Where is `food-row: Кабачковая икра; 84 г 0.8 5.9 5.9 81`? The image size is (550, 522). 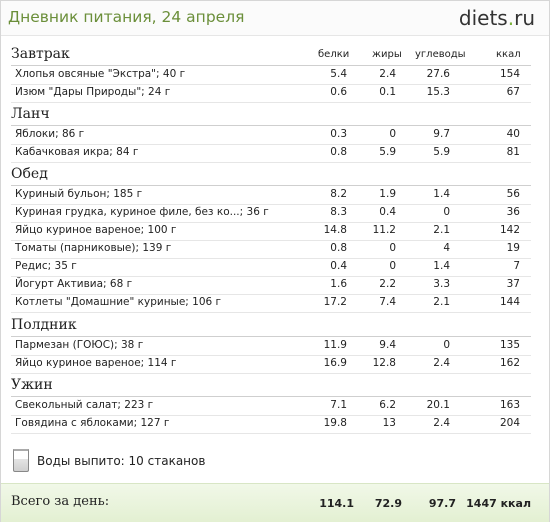
food-row: Кабачковая икра; 84 г 0.8 5.9 5.9 81 is located at coordinates (271, 153).